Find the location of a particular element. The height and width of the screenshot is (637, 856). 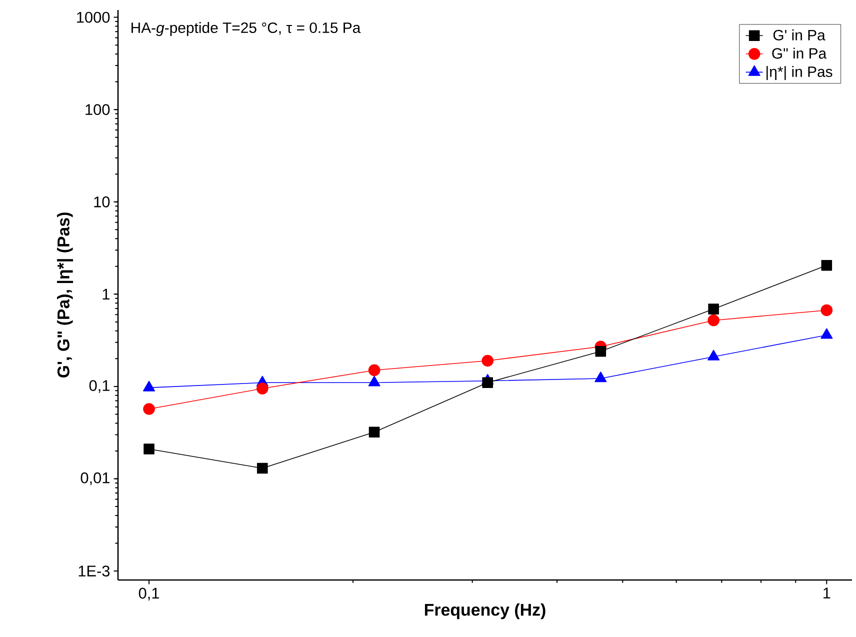

y-tick-label: 1 is located at coordinates (106, 294).